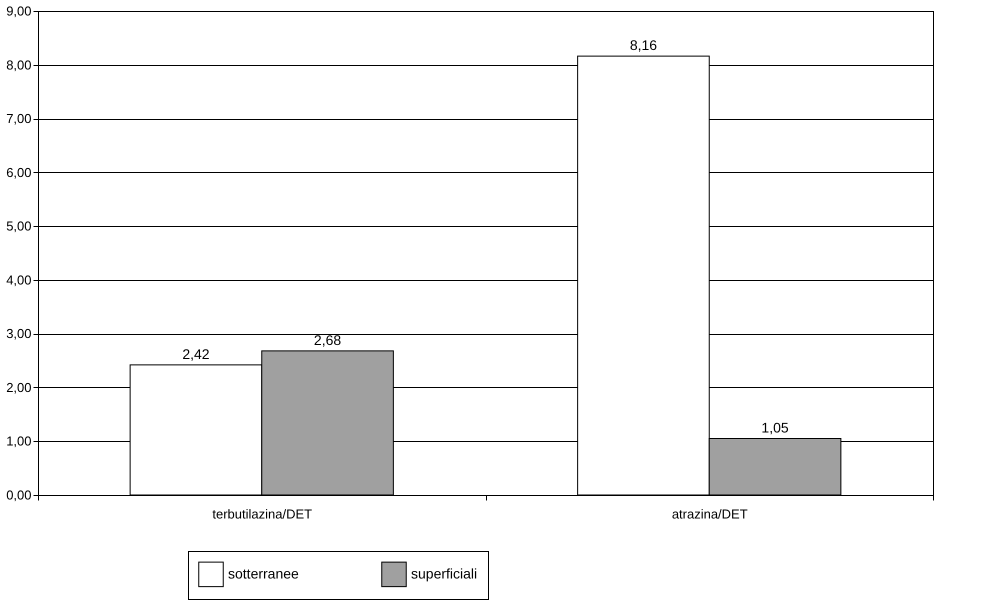 The height and width of the screenshot is (615, 984). I want to click on y-tick-label: 4,00, so click(19, 280).